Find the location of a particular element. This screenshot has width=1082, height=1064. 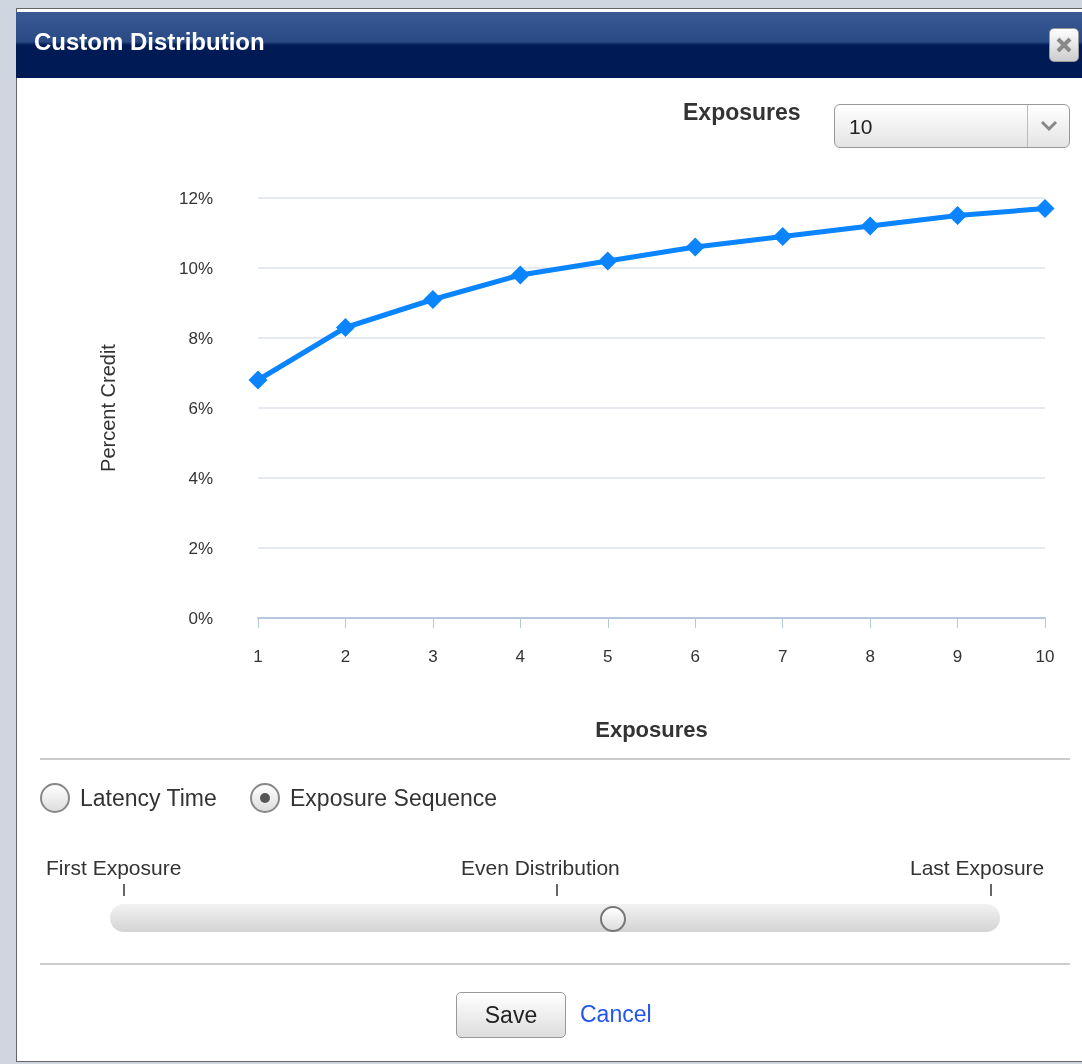

text: Even Distribution is located at coordinates (540, 868).